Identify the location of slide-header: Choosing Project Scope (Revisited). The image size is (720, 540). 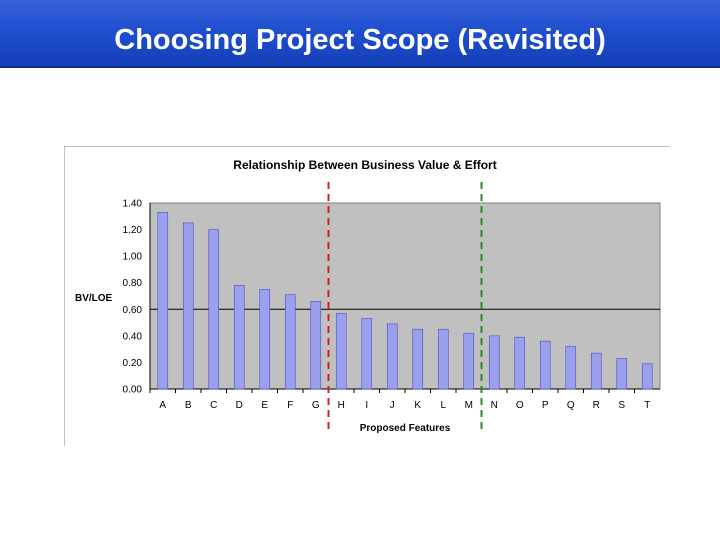
(360, 34).